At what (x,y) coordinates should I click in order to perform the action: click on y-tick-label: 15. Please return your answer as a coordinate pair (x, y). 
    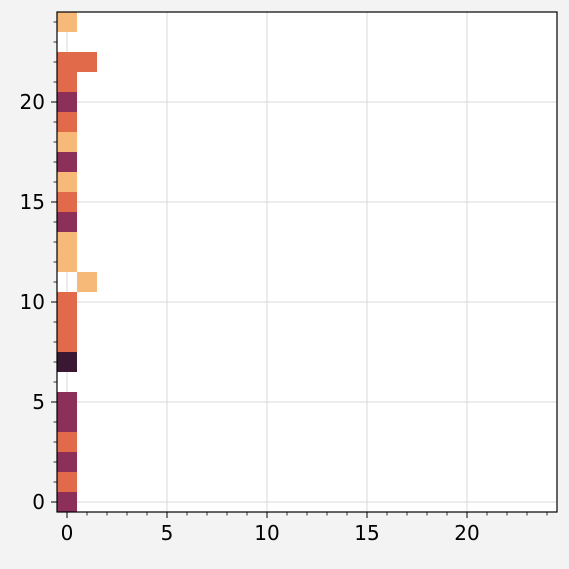
    Looking at the image, I should click on (32, 202).